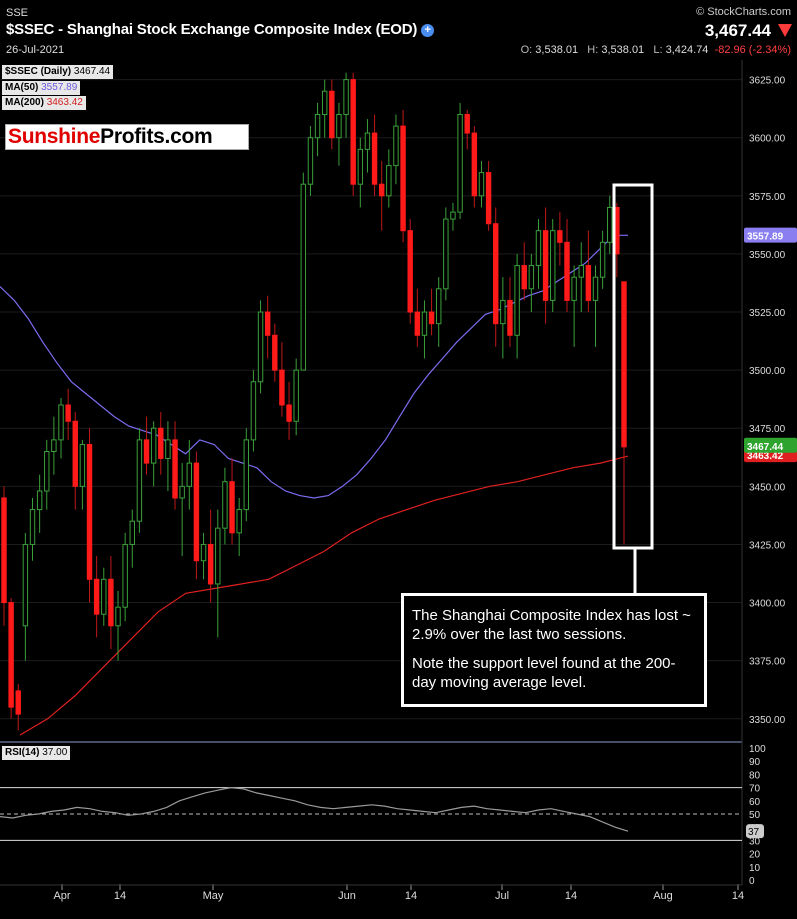  Describe the element at coordinates (767, 604) in the screenshot. I see `price-tick-label: 3400.00` at that location.